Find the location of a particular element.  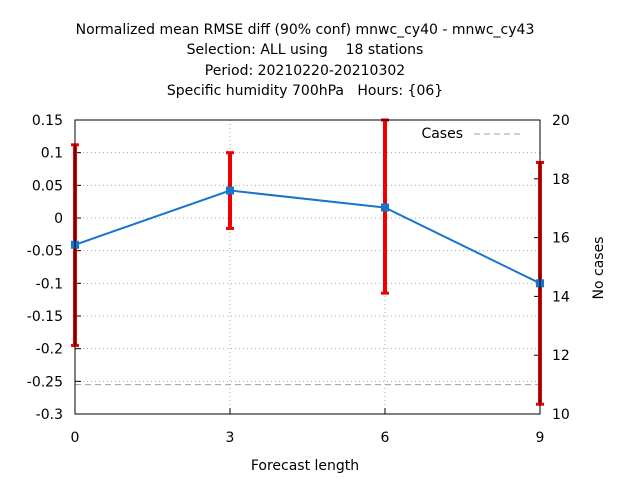

legend: Cases is located at coordinates (471, 134).